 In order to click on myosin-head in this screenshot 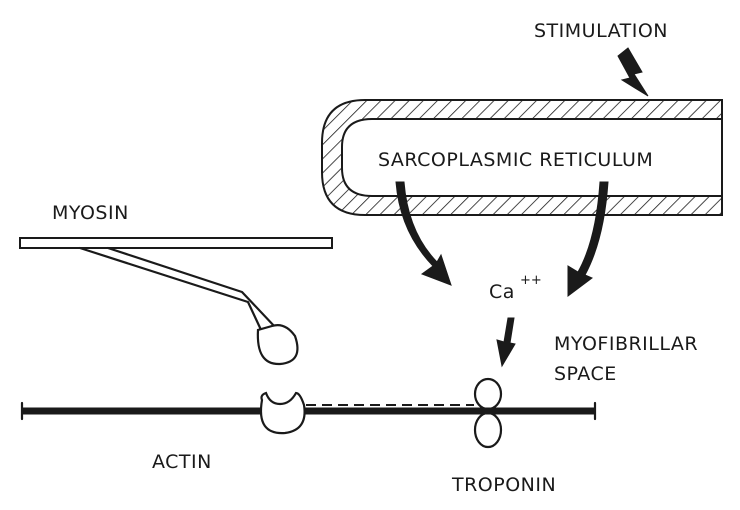, I will do `click(277, 345)`.